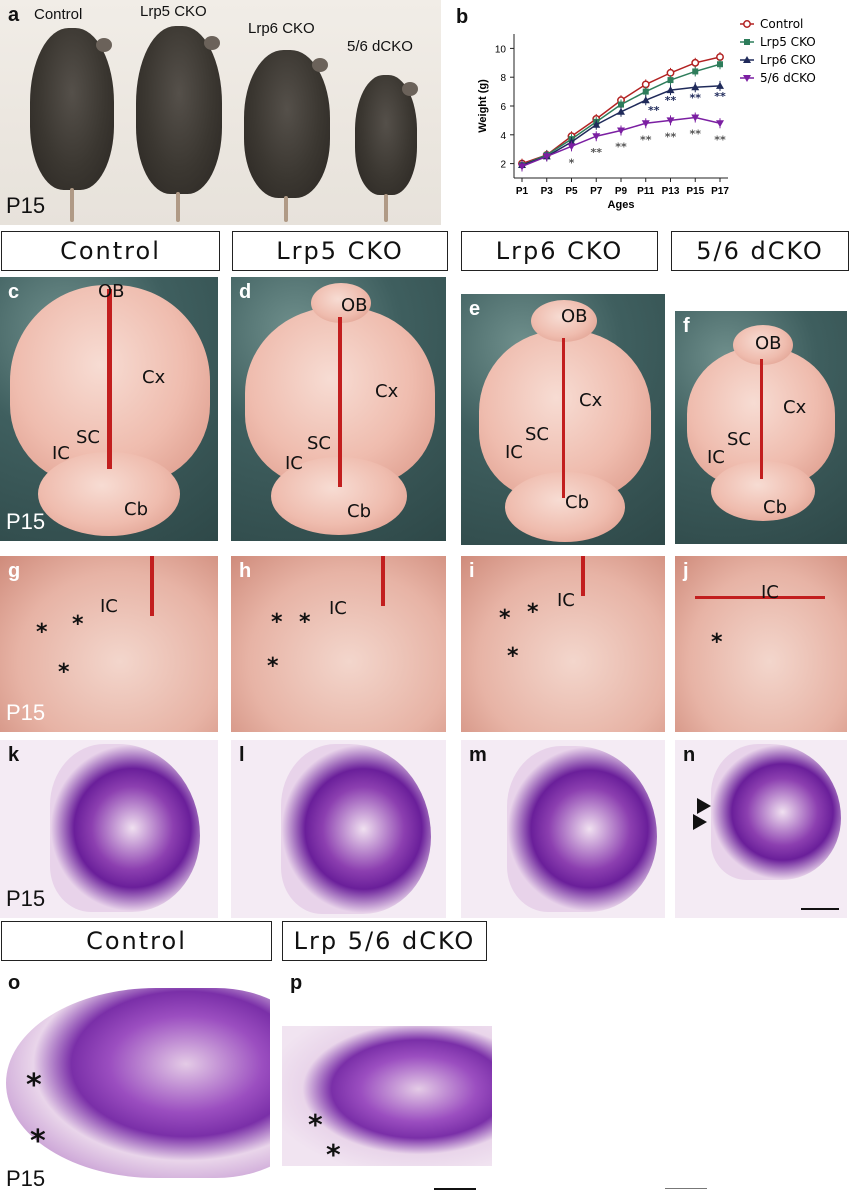  Describe the element at coordinates (503, 165) in the screenshot. I see `y-tick-label: 2` at that location.